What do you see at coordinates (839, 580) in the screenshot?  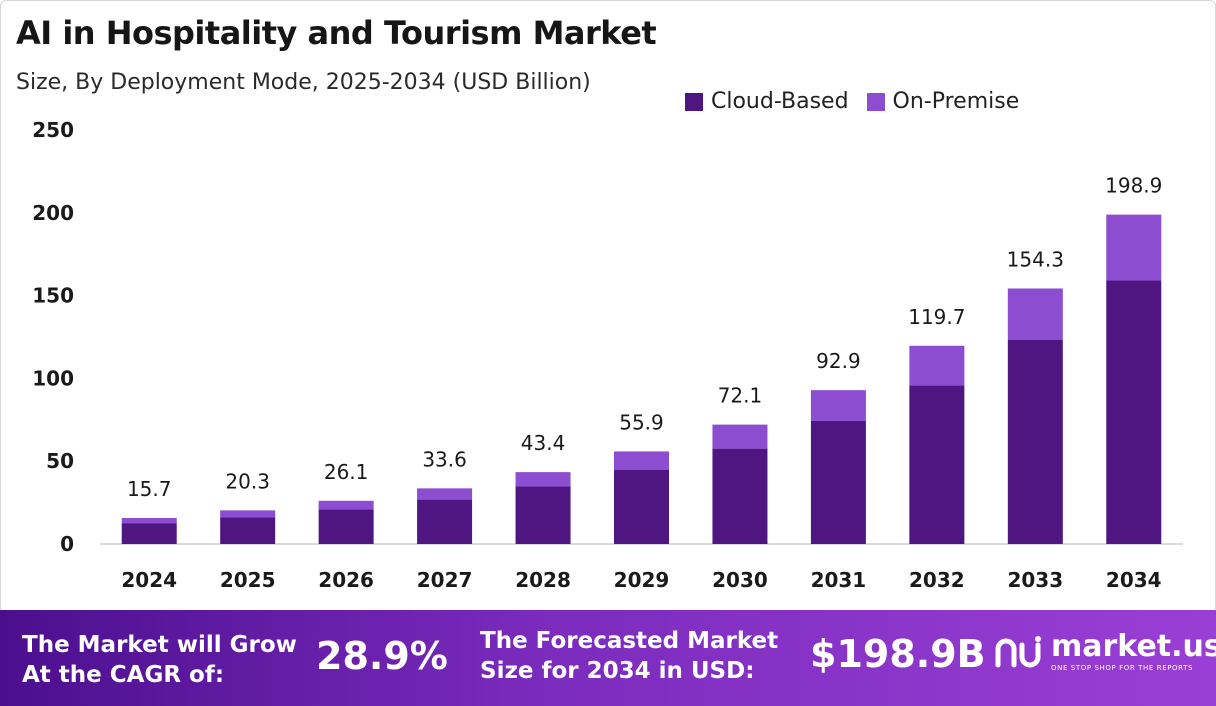 I see `x-tick-label: 2031` at bounding box center [839, 580].